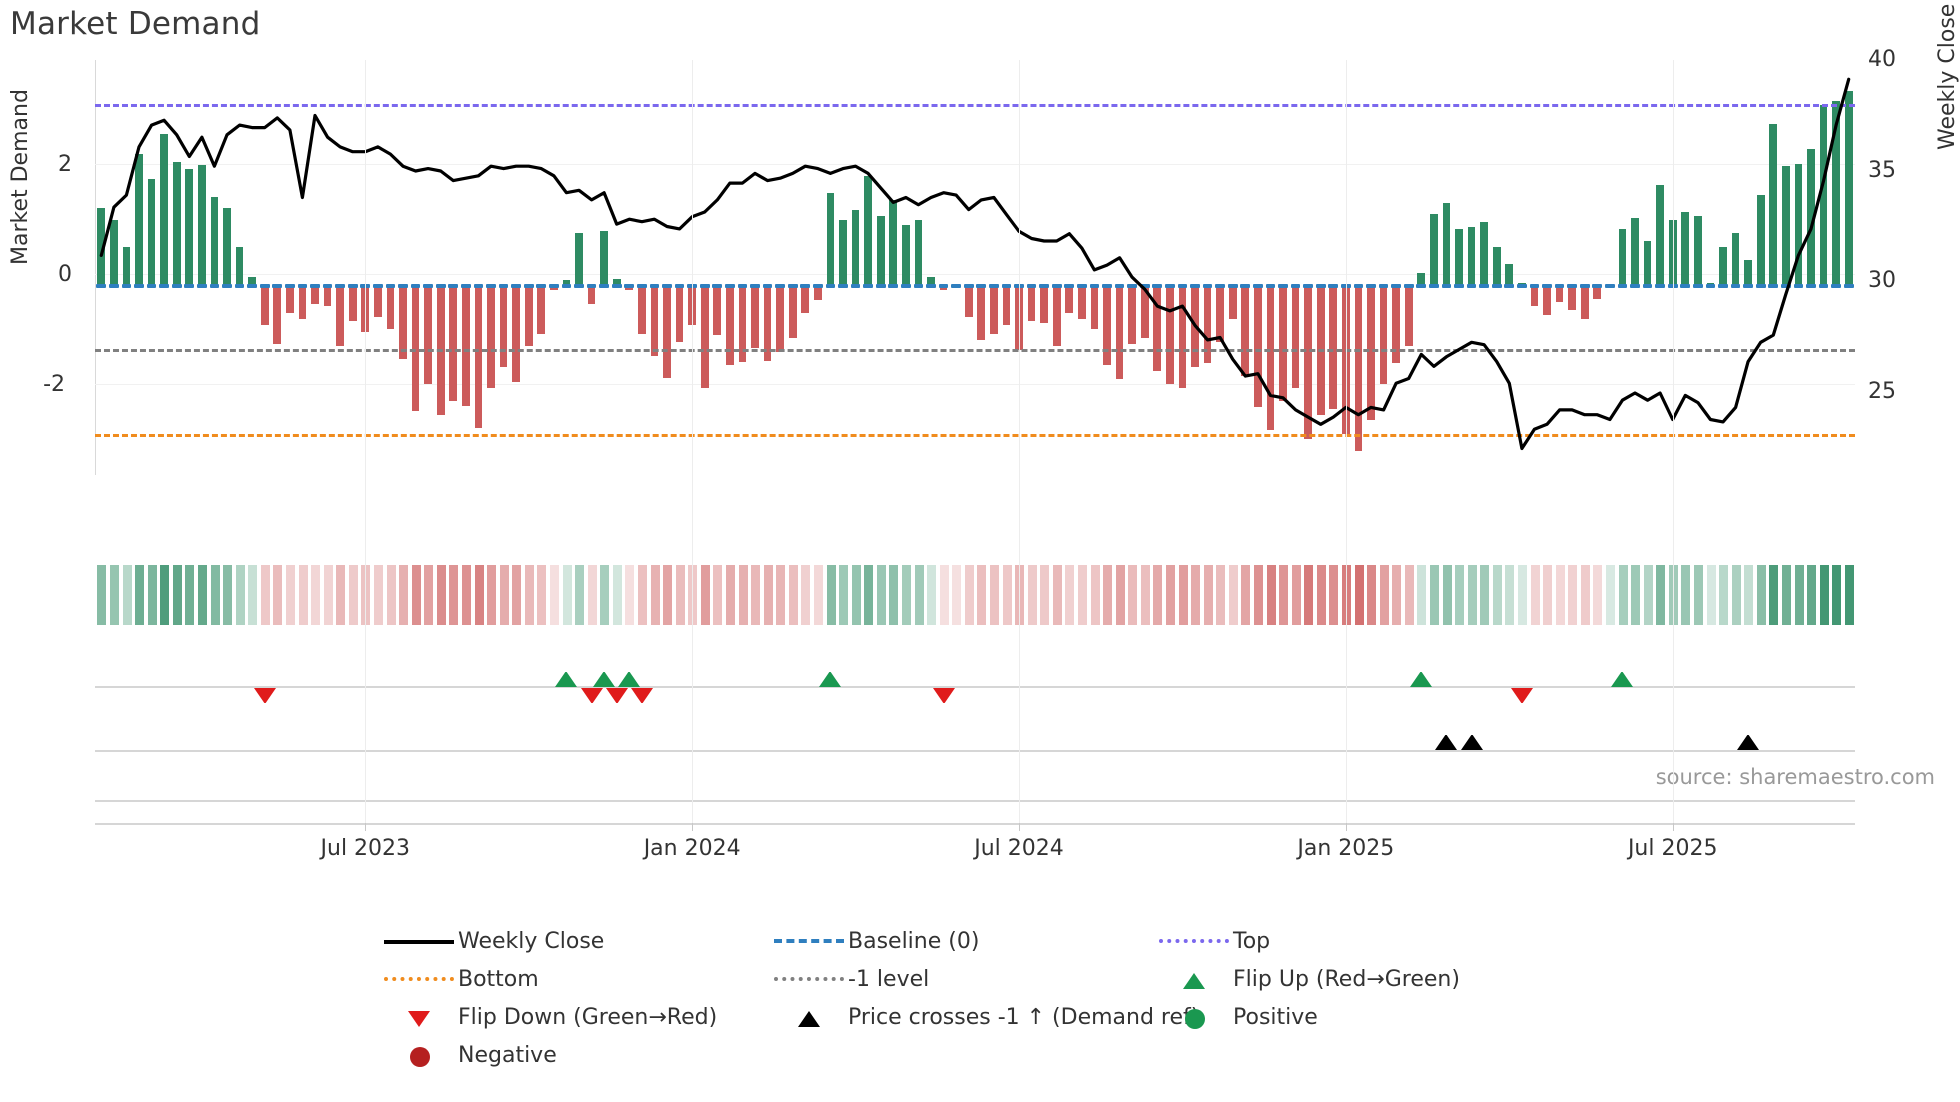 Image resolution: width=1960 pixels, height=1102 pixels. I want to click on legend-item: Flip Down (Green→Red), so click(548, 1017).